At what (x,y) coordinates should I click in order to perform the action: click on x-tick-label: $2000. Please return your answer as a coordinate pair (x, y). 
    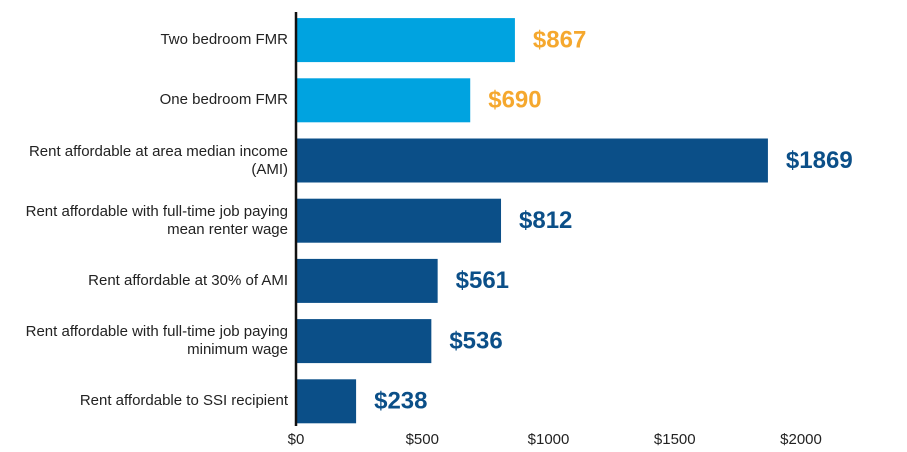
    Looking at the image, I should click on (801, 439).